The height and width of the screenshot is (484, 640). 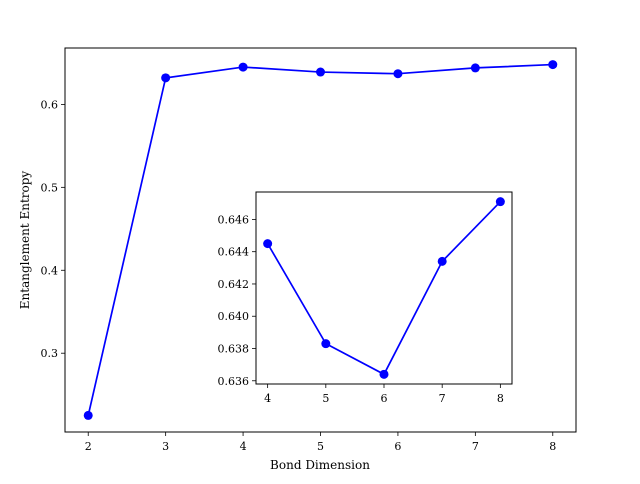 I want to click on inset-x-tick-label: 5, so click(x=325, y=398).